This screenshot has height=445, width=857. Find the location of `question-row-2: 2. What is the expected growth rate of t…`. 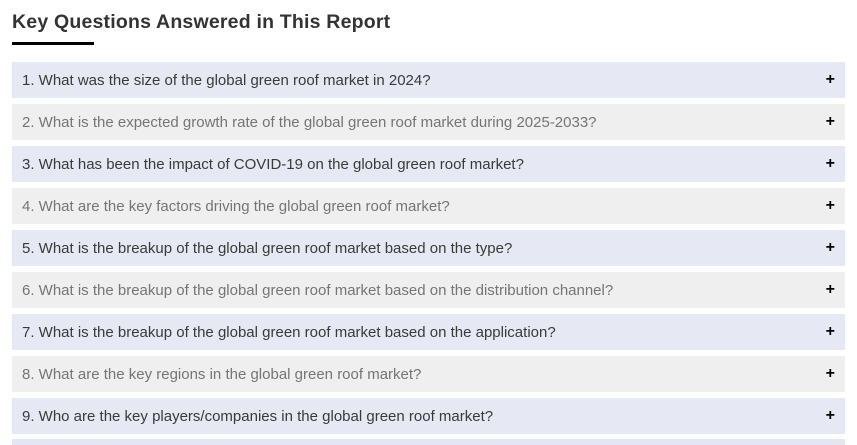

question-row-2: 2. What is the expected growth rate of t… is located at coordinates (428, 122).